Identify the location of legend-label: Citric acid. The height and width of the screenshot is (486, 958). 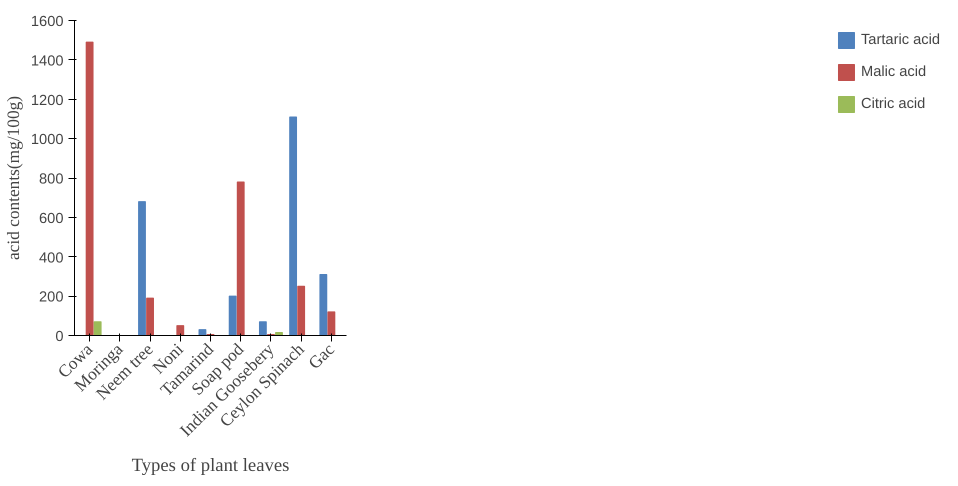
(893, 104).